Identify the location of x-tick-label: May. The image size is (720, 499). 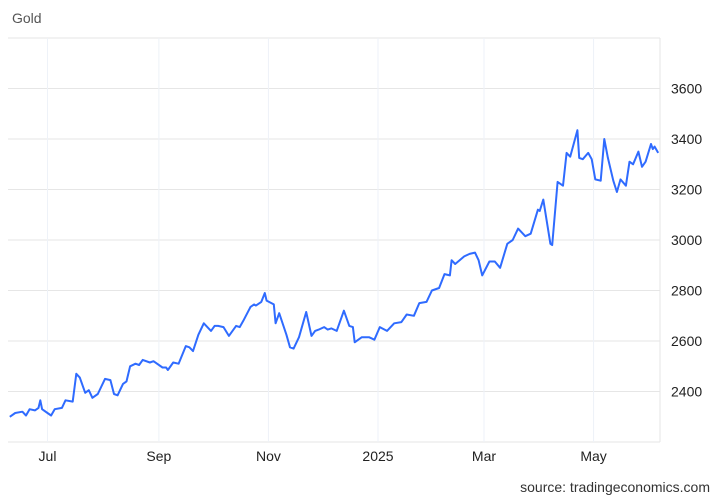
(593, 456).